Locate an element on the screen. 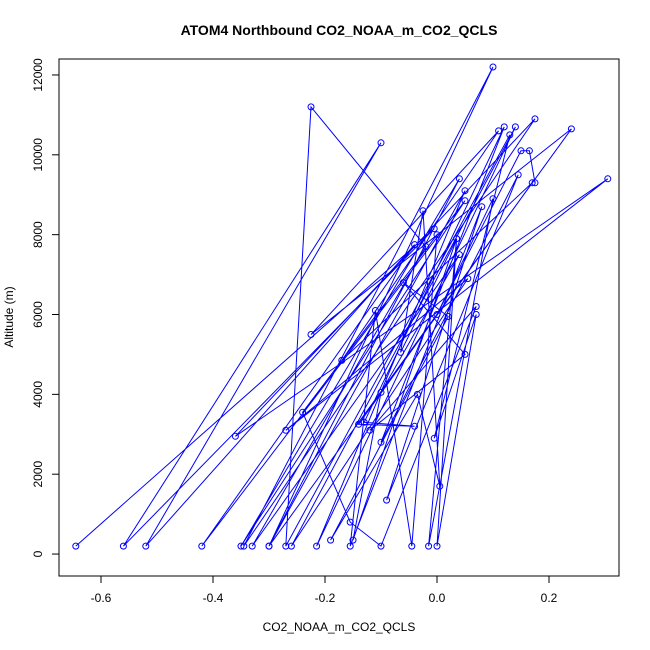 The width and height of the screenshot is (650, 650). y-tick-label: 10000 is located at coordinates (38, 155).